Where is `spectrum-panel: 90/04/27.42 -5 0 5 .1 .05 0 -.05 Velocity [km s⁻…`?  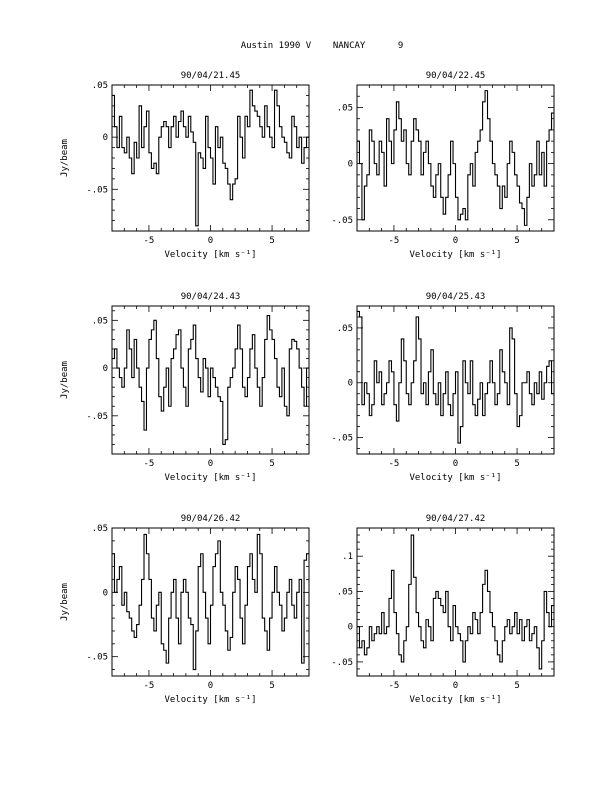 spectrum-panel: 90/04/27.42 -5 0 5 .1 .05 0 -.05 Velocity [km s⁻… is located at coordinates (443, 609).